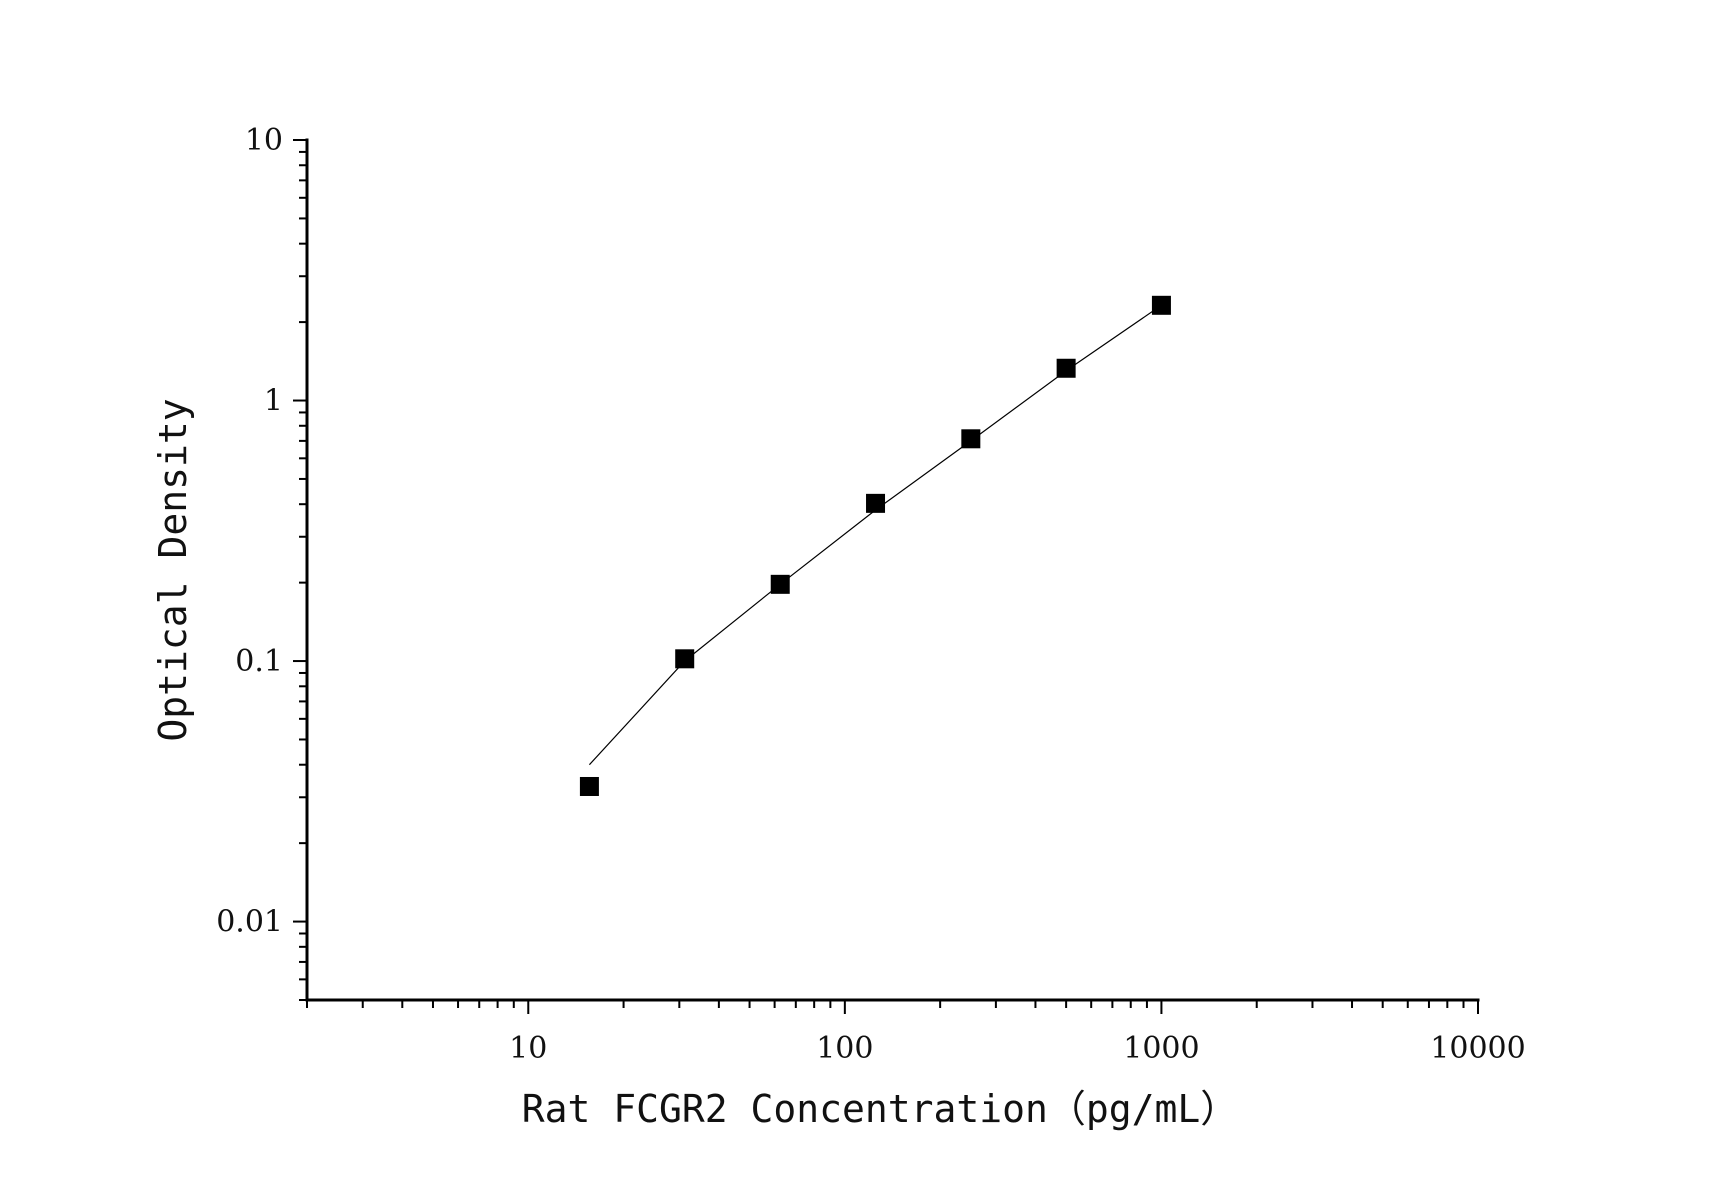 This screenshot has width=1710, height=1195. I want to click on y-tick-label: 10, so click(264, 140).